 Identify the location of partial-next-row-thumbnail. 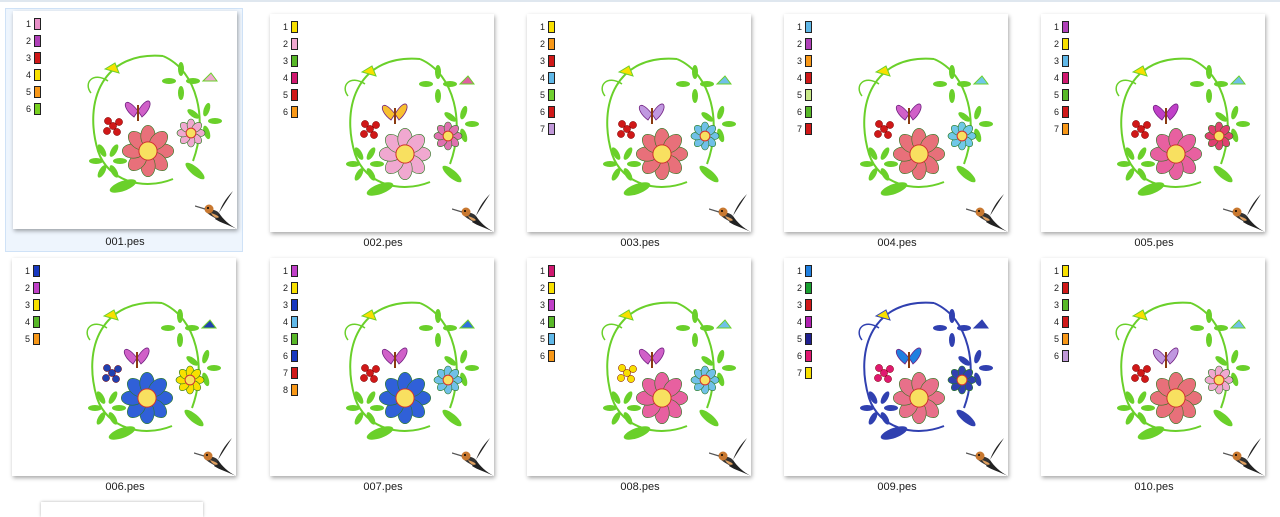
(122, 509).